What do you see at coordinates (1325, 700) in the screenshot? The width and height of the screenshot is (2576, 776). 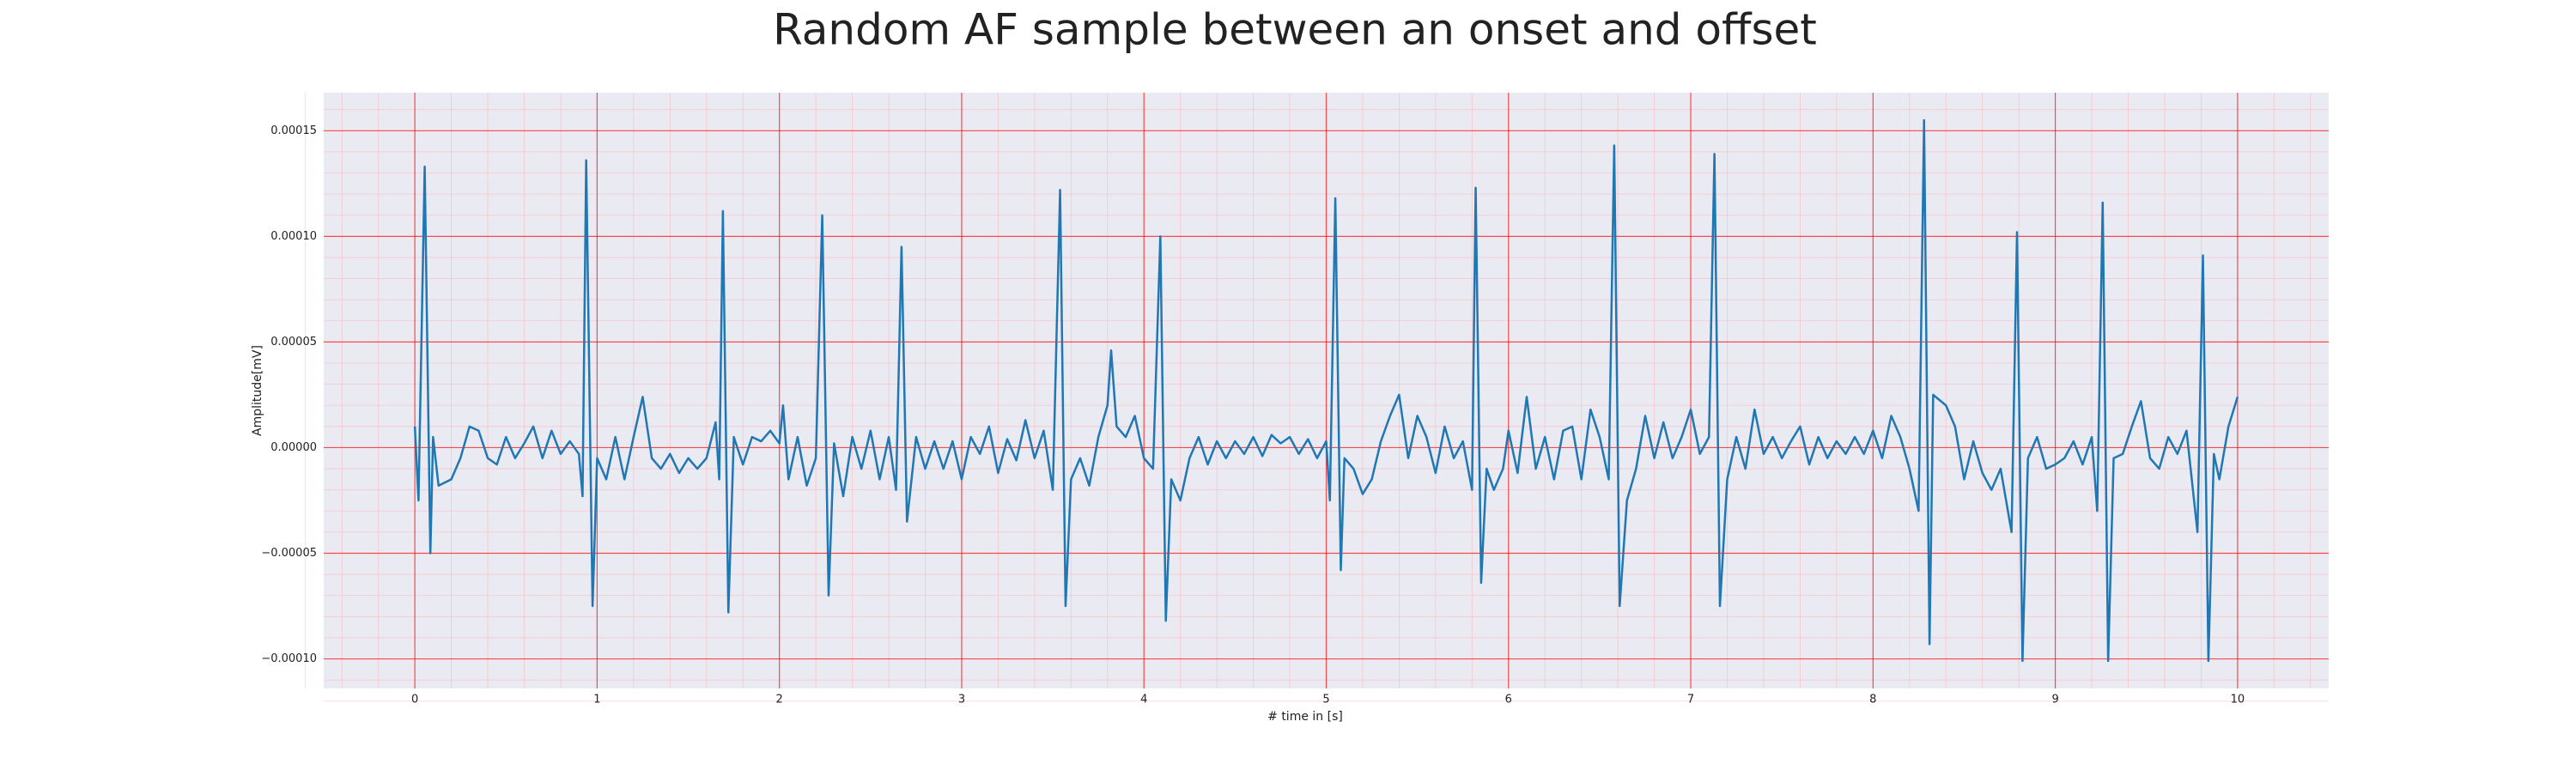 I see `x-tick-label: 5` at bounding box center [1325, 700].